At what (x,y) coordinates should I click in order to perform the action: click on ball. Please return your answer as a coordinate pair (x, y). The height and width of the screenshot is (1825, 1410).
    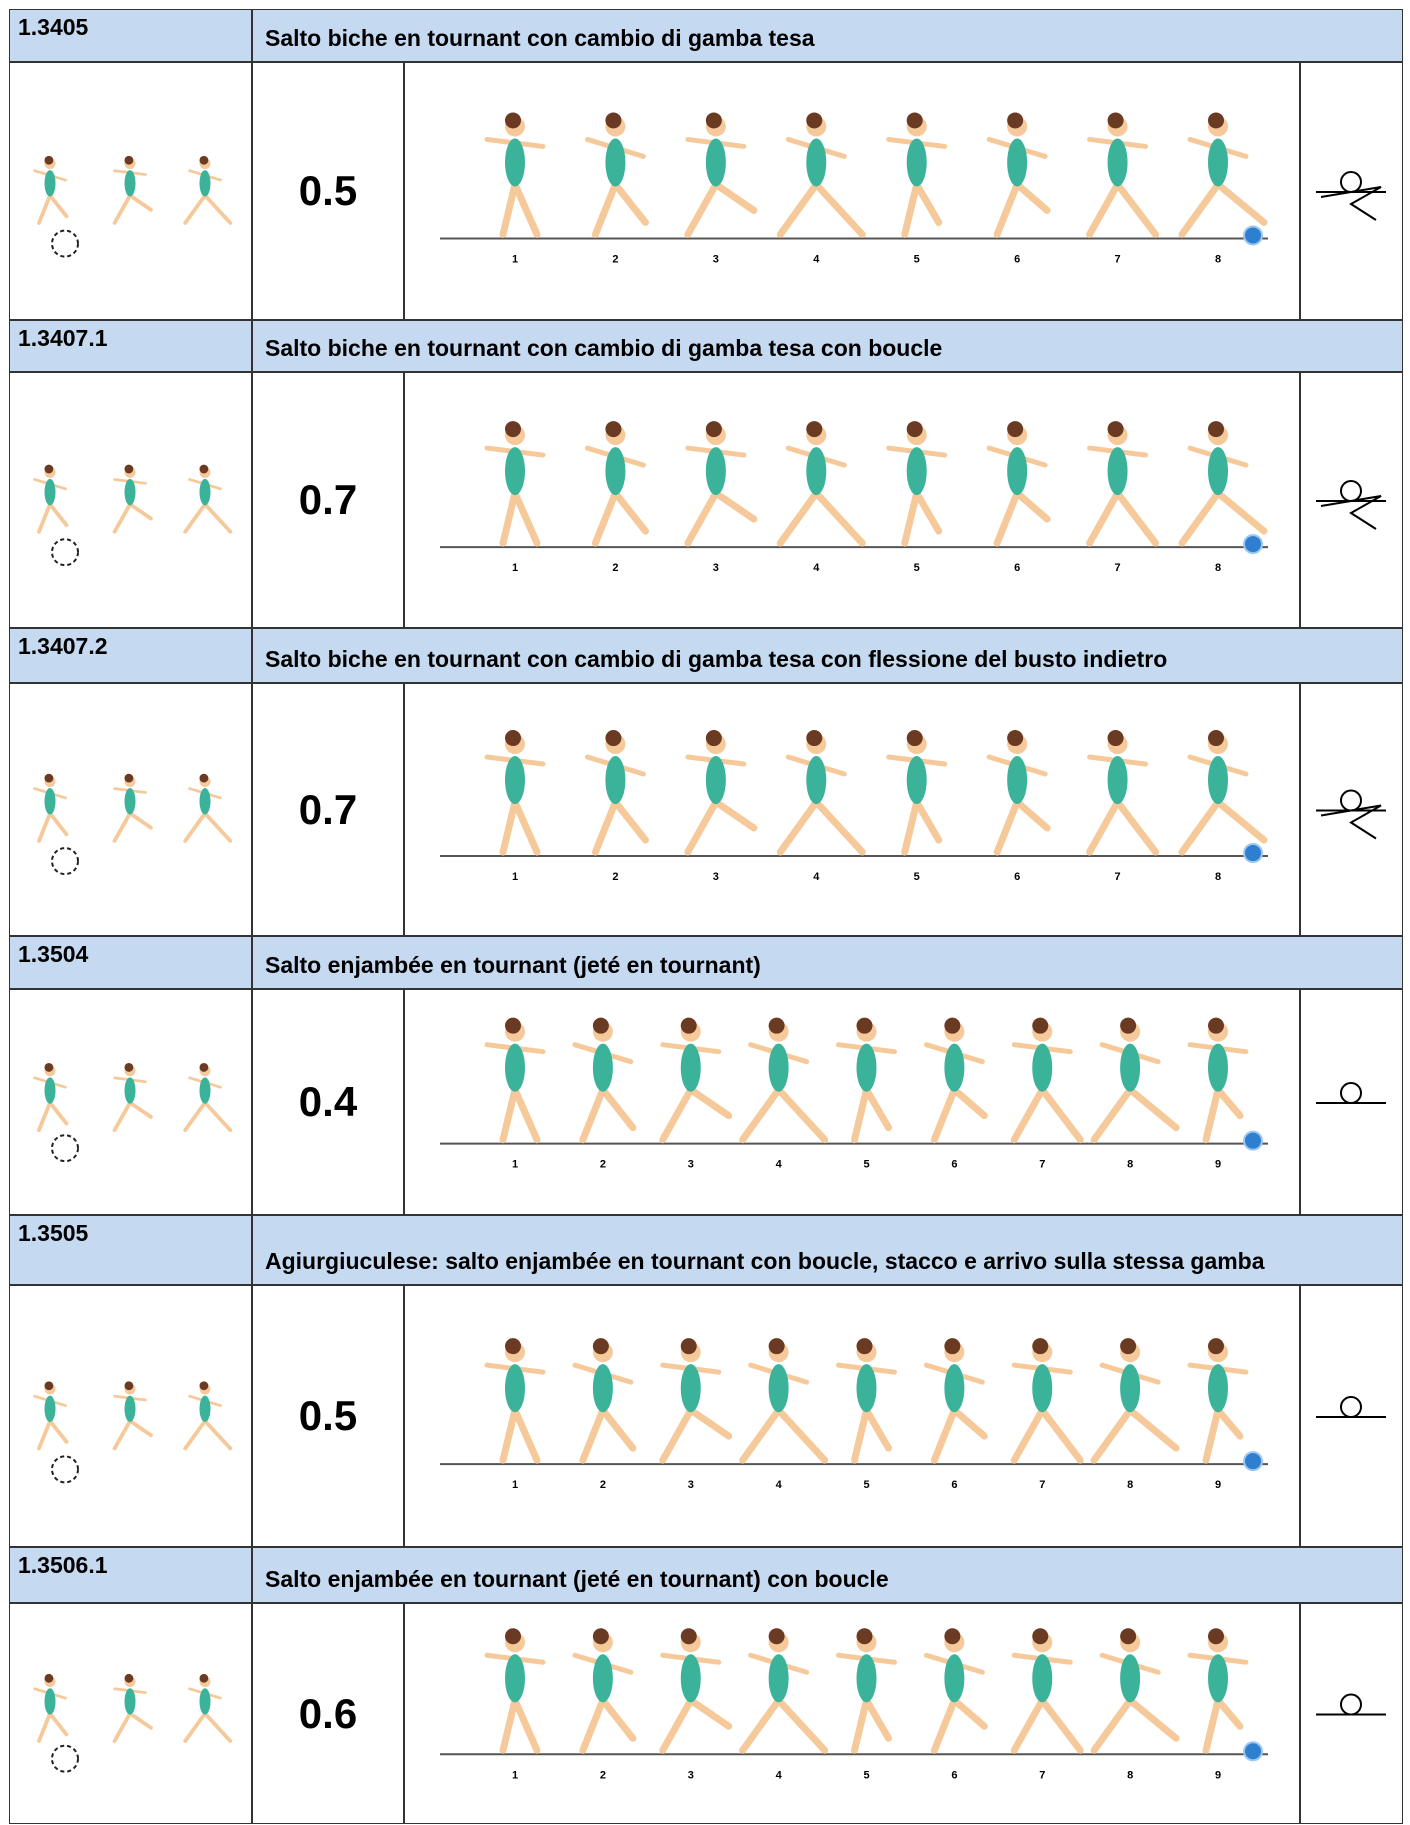
    Looking at the image, I should click on (1253, 1461).